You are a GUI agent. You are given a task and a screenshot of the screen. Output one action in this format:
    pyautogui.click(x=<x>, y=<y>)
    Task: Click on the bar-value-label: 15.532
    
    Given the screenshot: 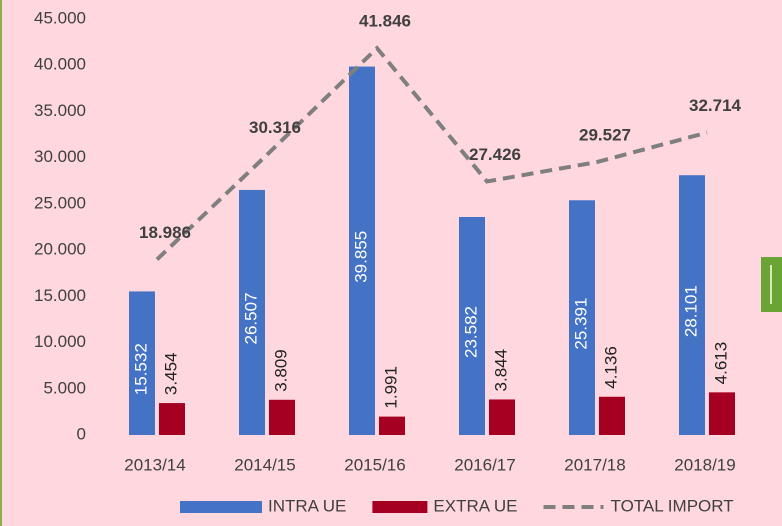 What is the action you would take?
    pyautogui.click(x=140, y=369)
    